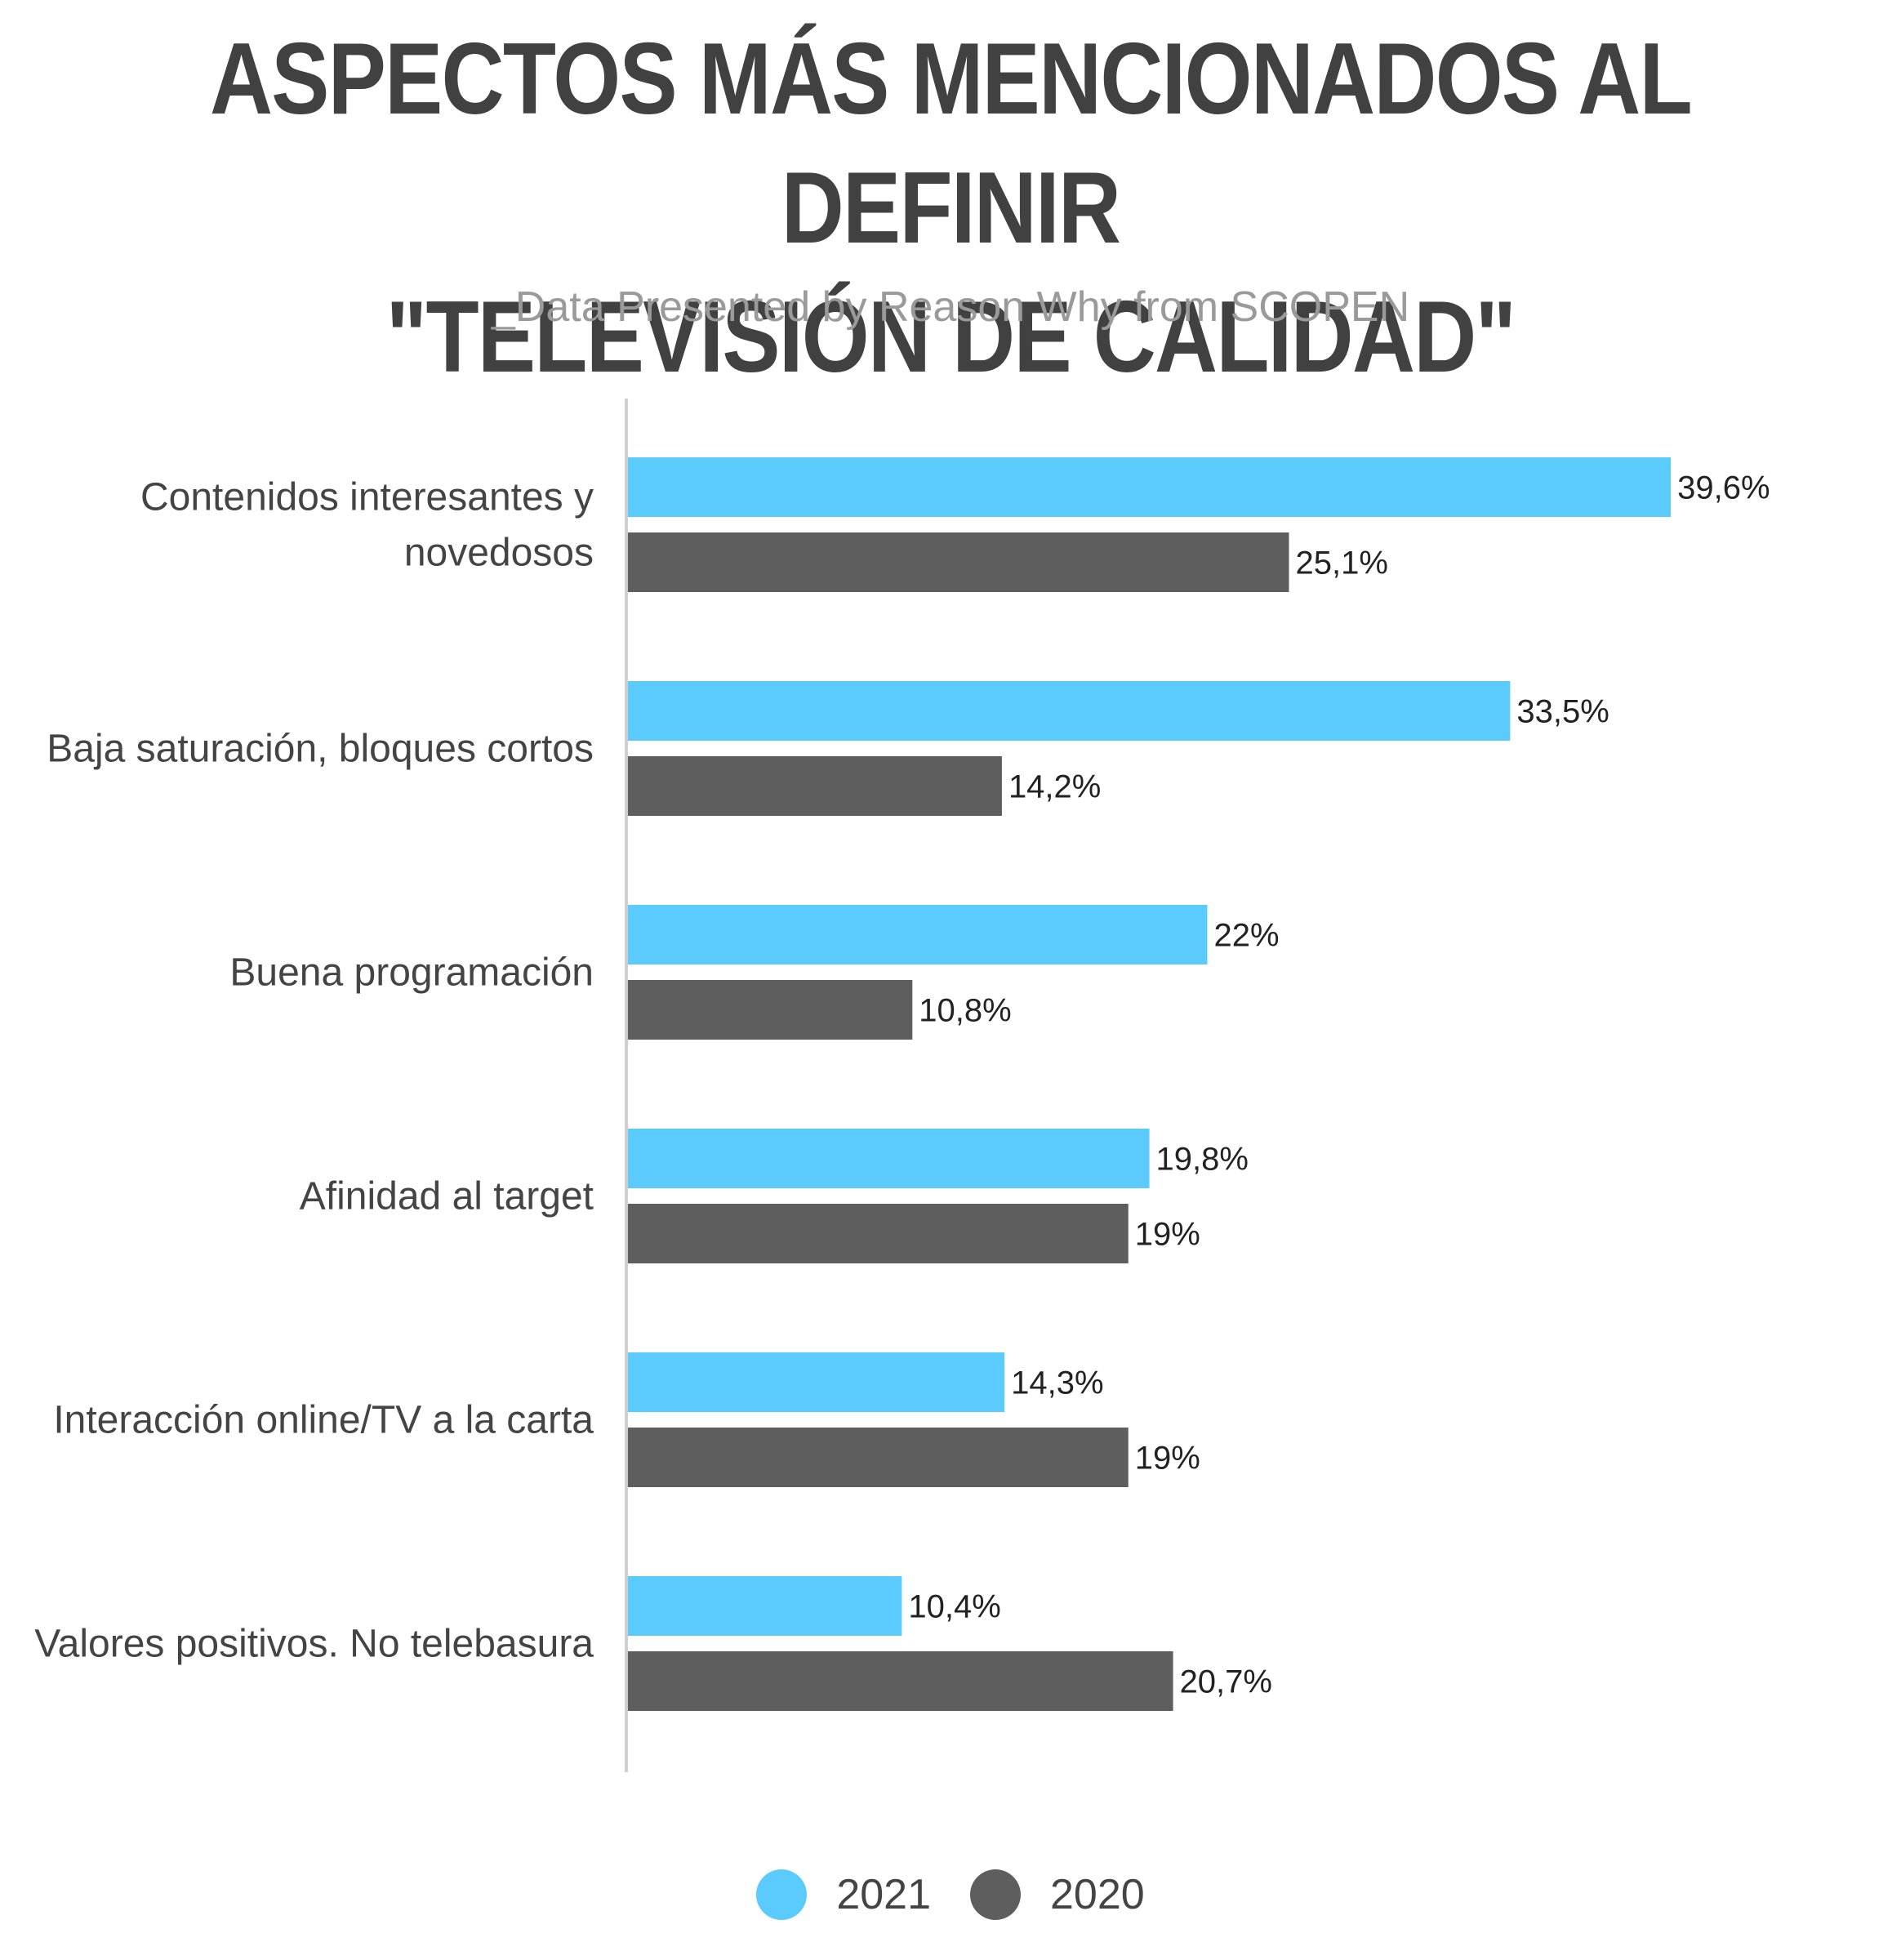 This screenshot has height=1960, width=1901. I want to click on category-label-line: Baja saturación, bloques cortos, so click(320, 749).